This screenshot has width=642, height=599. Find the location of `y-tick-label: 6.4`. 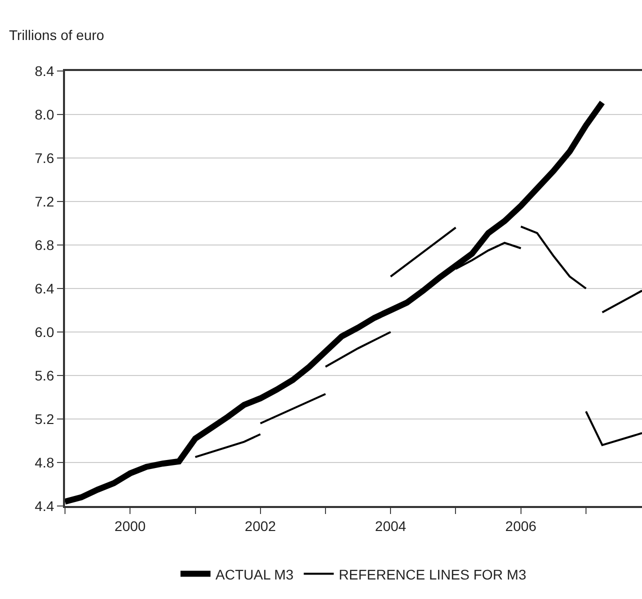

y-tick-label: 6.4 is located at coordinates (44, 288).